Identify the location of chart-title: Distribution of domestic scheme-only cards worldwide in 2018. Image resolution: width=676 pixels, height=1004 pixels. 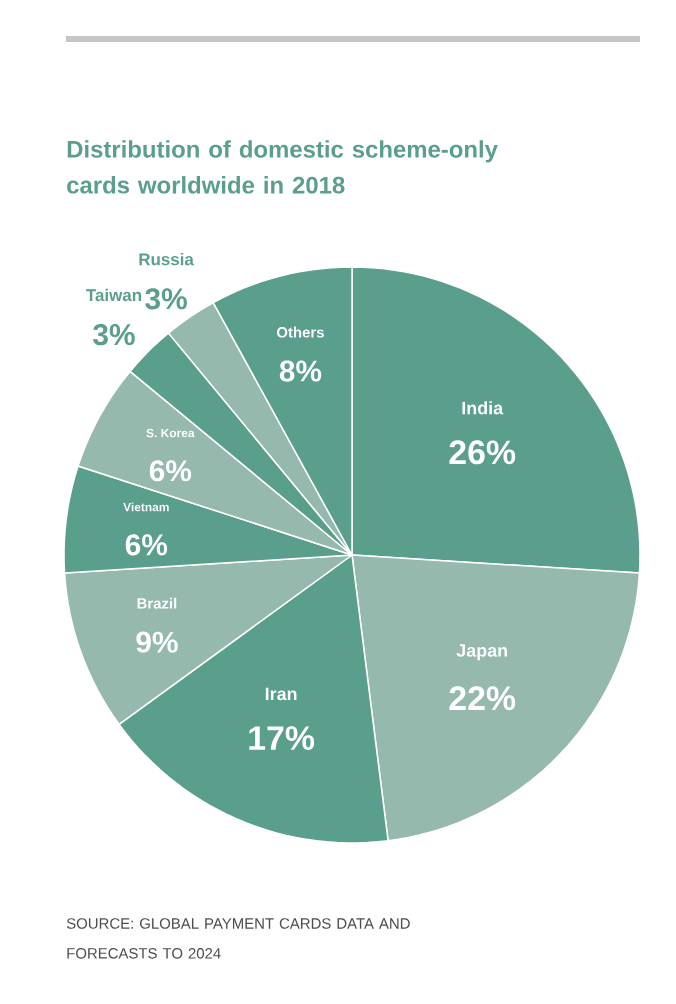
(282, 167).